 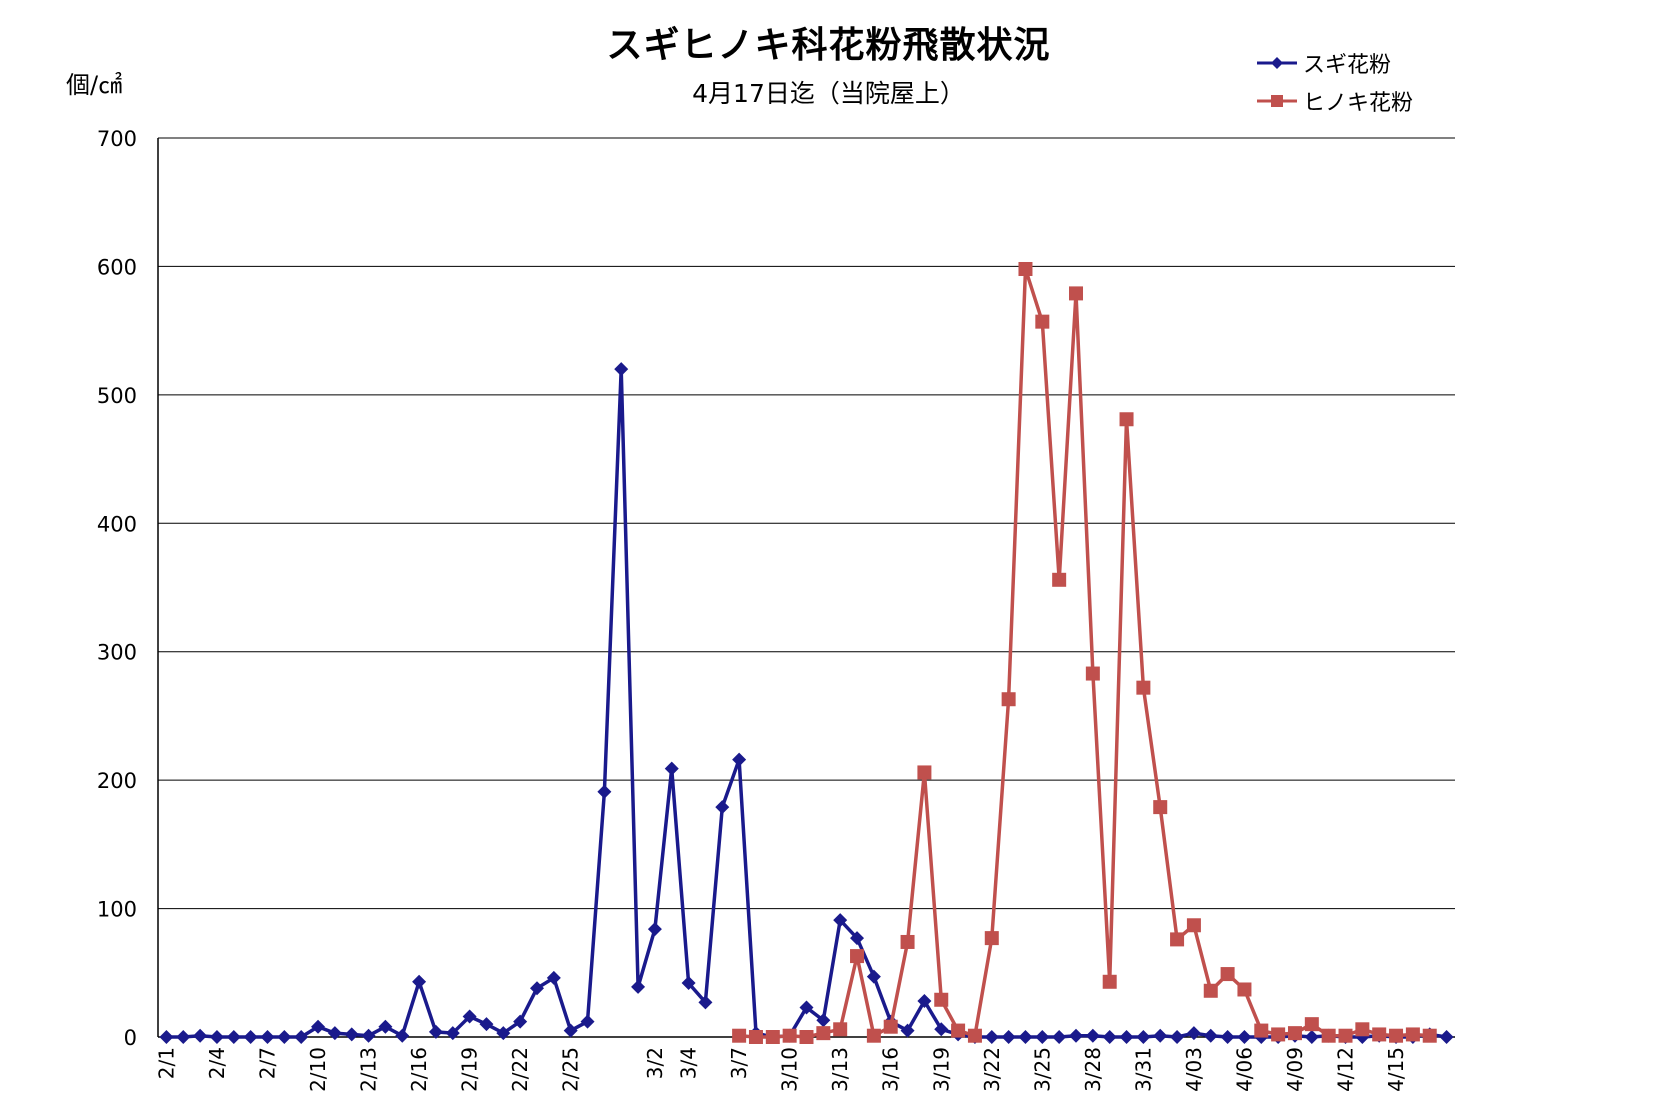 I want to click on legend-label-hinoki: ヒノキ花粉, so click(x=1358, y=103).